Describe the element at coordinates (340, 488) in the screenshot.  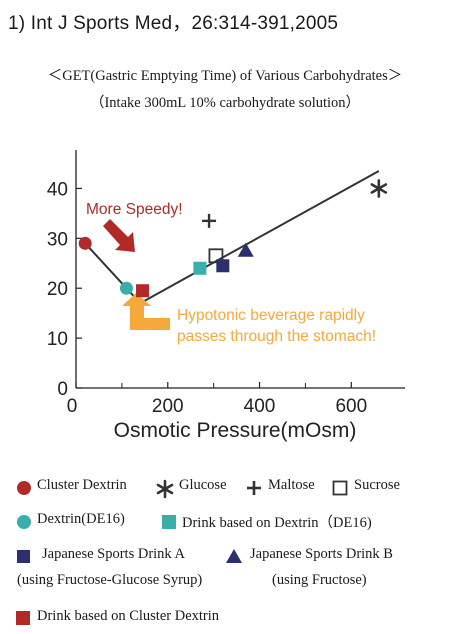
I see `open-square-icon` at that location.